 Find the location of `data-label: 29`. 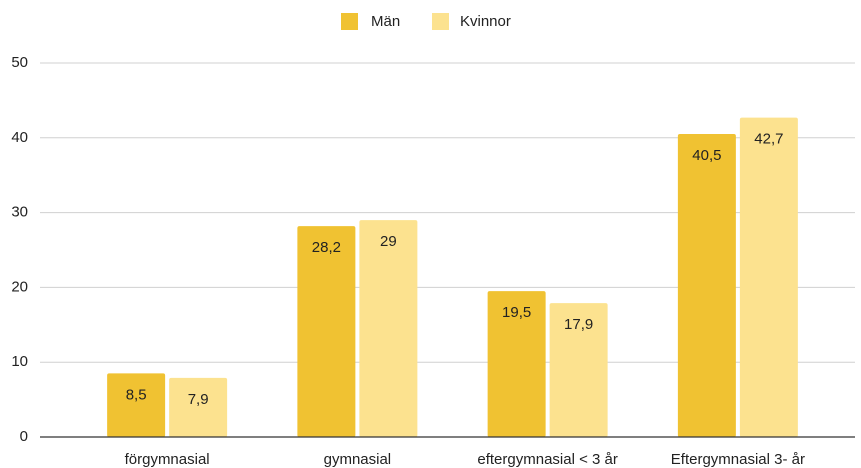

data-label: 29 is located at coordinates (388, 241).